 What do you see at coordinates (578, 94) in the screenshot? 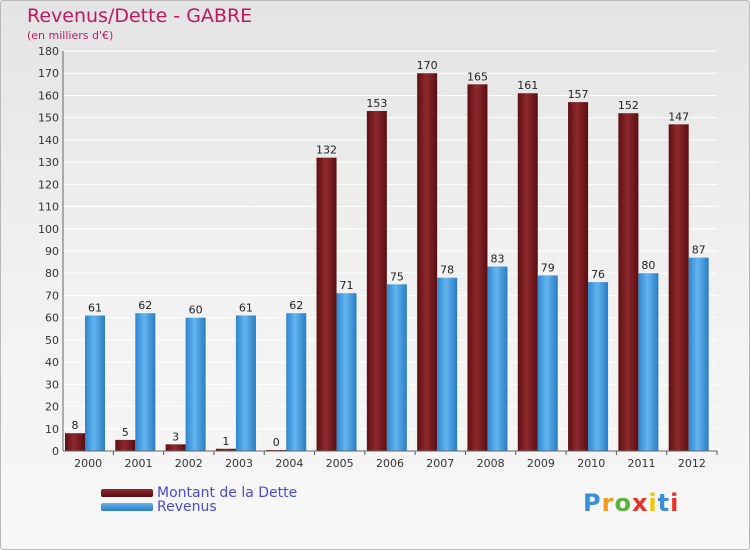
I see `data-label-debt: 157` at bounding box center [578, 94].